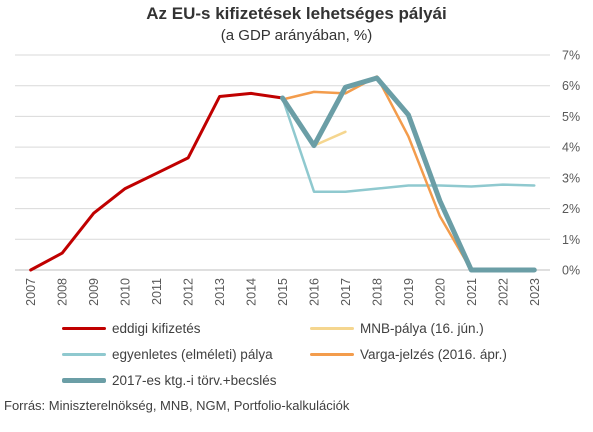 Image resolution: width=593 pixels, height=432 pixels. What do you see at coordinates (296, 13) in the screenshot?
I see `chart-title: Az EU-s kifizetések lehetséges pályái` at bounding box center [296, 13].